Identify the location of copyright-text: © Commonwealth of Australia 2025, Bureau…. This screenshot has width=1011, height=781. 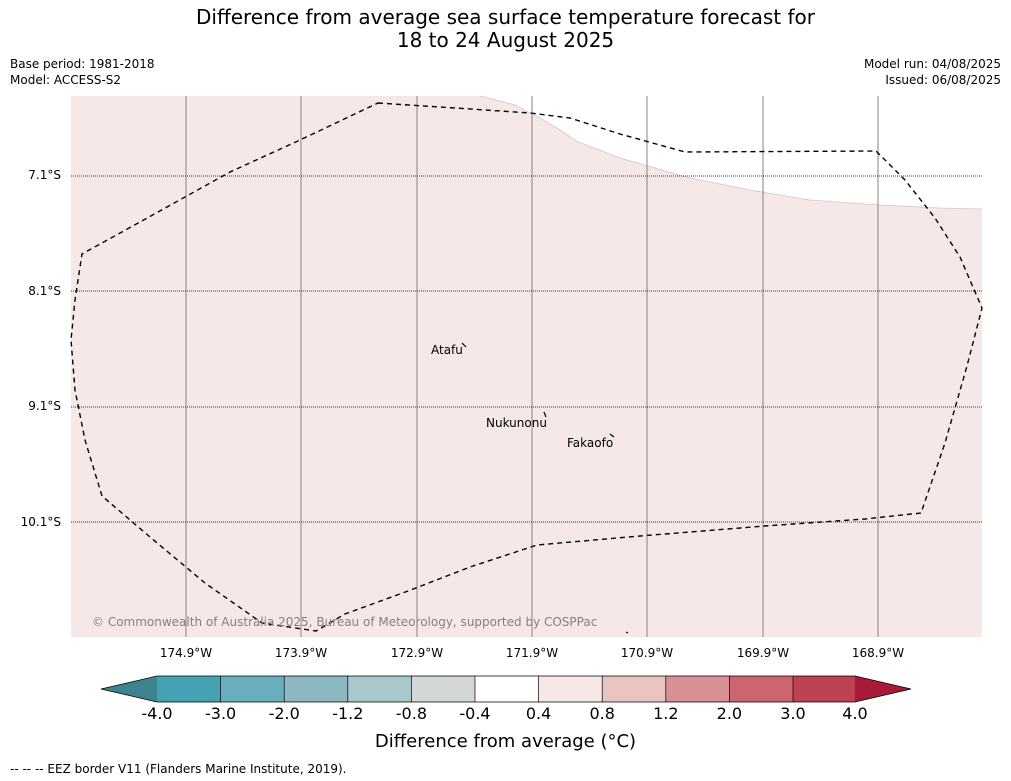
(345, 622).